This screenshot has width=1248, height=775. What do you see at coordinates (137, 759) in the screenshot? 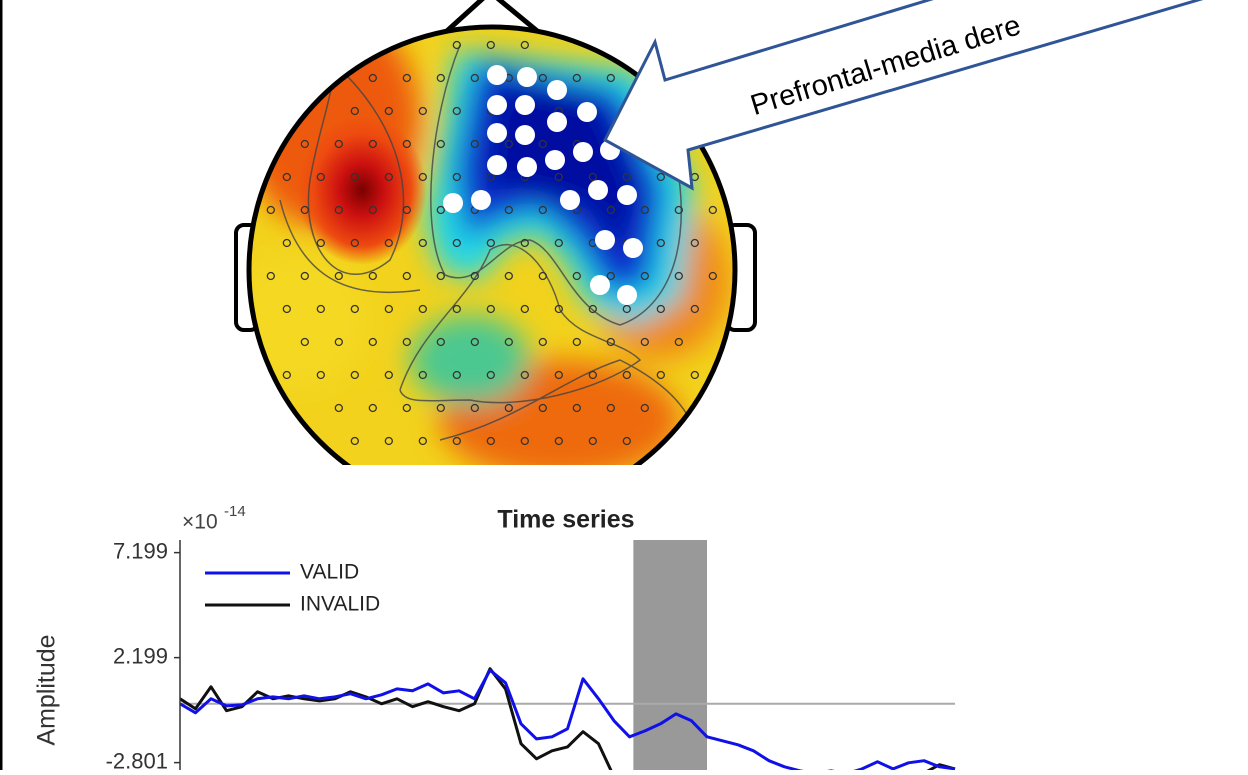
I see `y-tick-label: -2.801` at bounding box center [137, 759].